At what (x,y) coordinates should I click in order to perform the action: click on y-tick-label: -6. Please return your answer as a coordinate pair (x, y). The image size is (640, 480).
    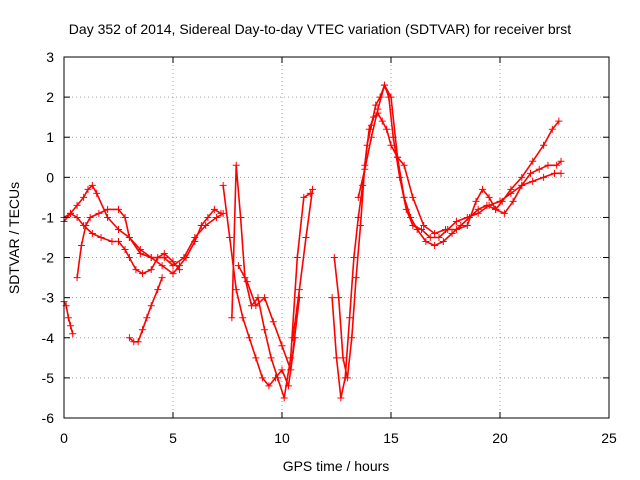
    Looking at the image, I should click on (48, 418).